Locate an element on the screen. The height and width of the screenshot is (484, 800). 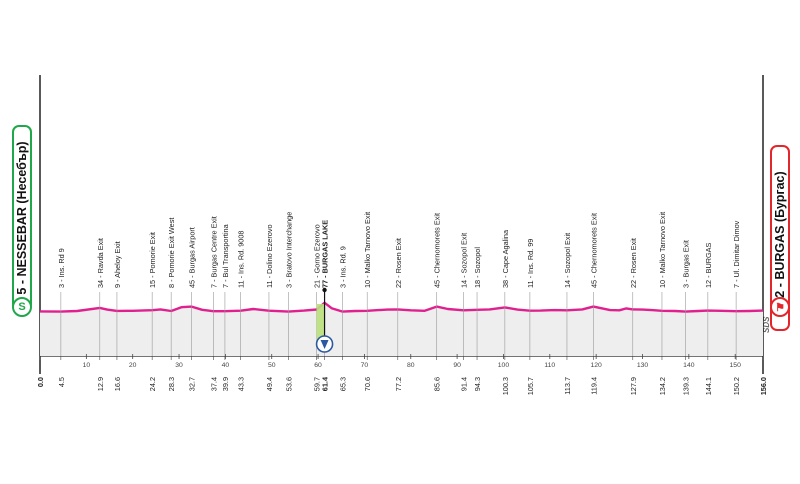
marker-label: 3 - Ins. Rd. 9 is located at coordinates (343, 267).